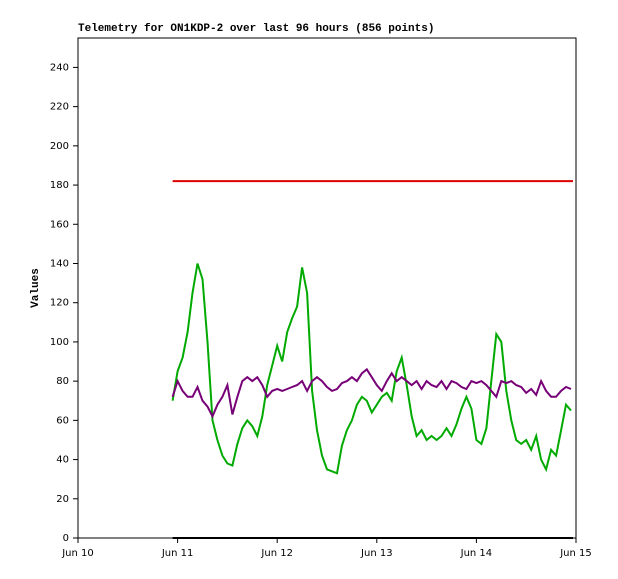 The image size is (618, 579). What do you see at coordinates (177, 553) in the screenshot?
I see `x-tick-label: Jun 11` at bounding box center [177, 553].